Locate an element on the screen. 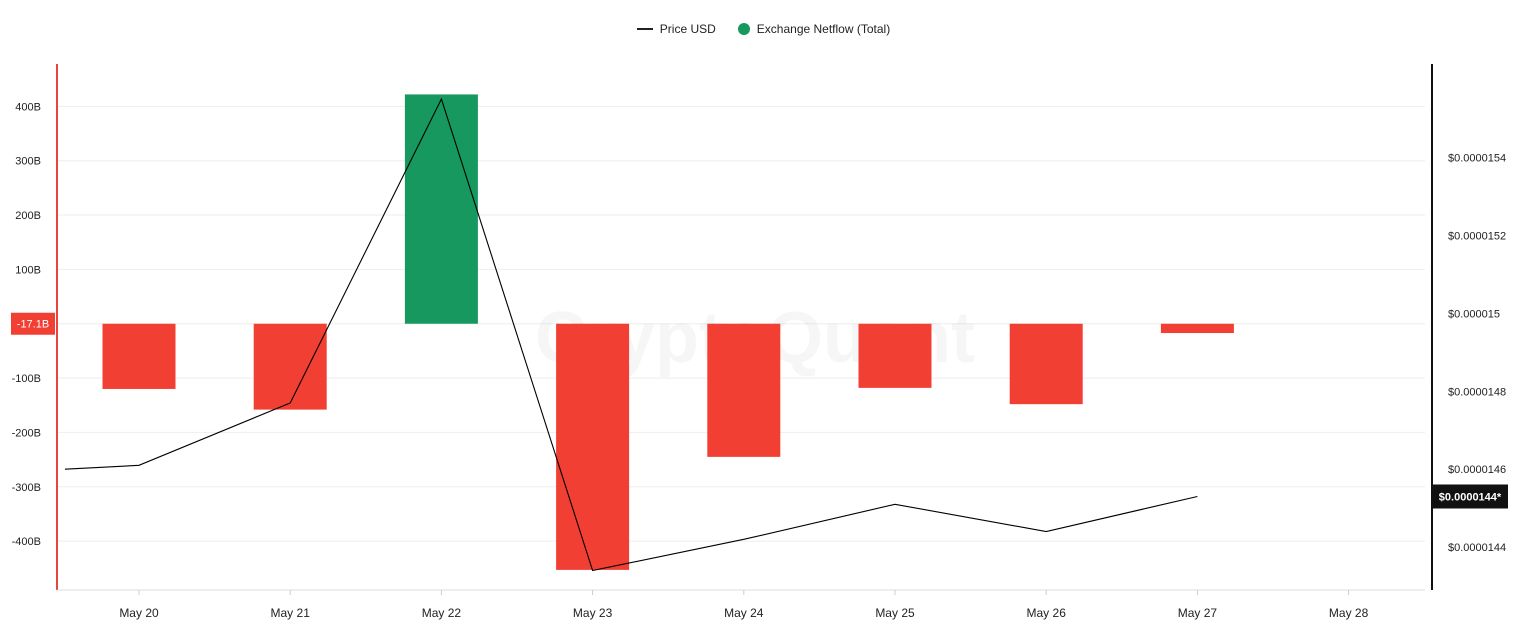  line-swatch-icon is located at coordinates (644, 29).